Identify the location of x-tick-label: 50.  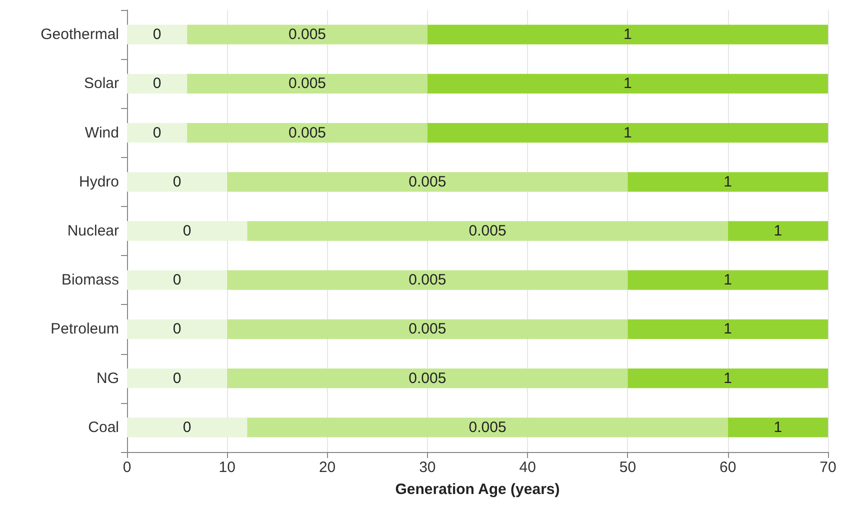
(627, 467).